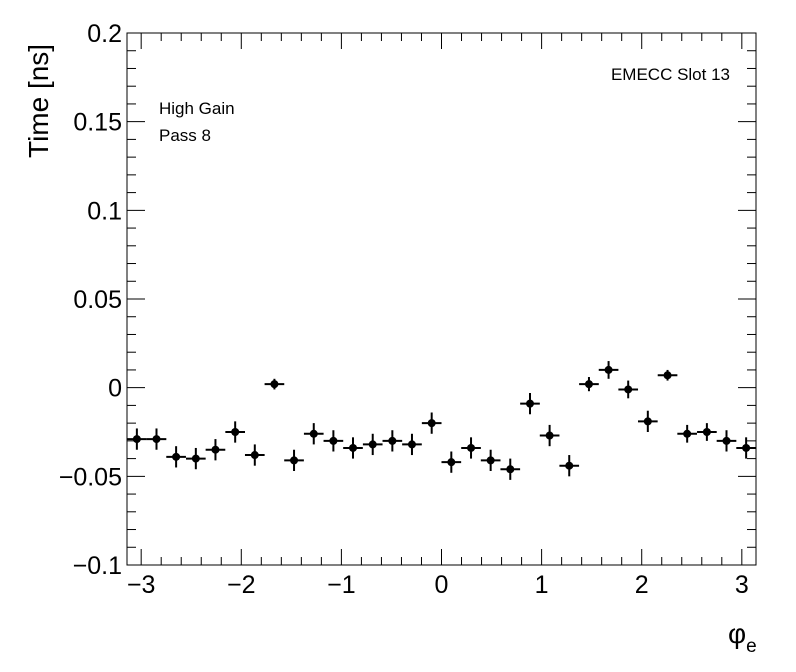  Describe the element at coordinates (742, 585) in the screenshot. I see `x-tick-label: 3` at that location.